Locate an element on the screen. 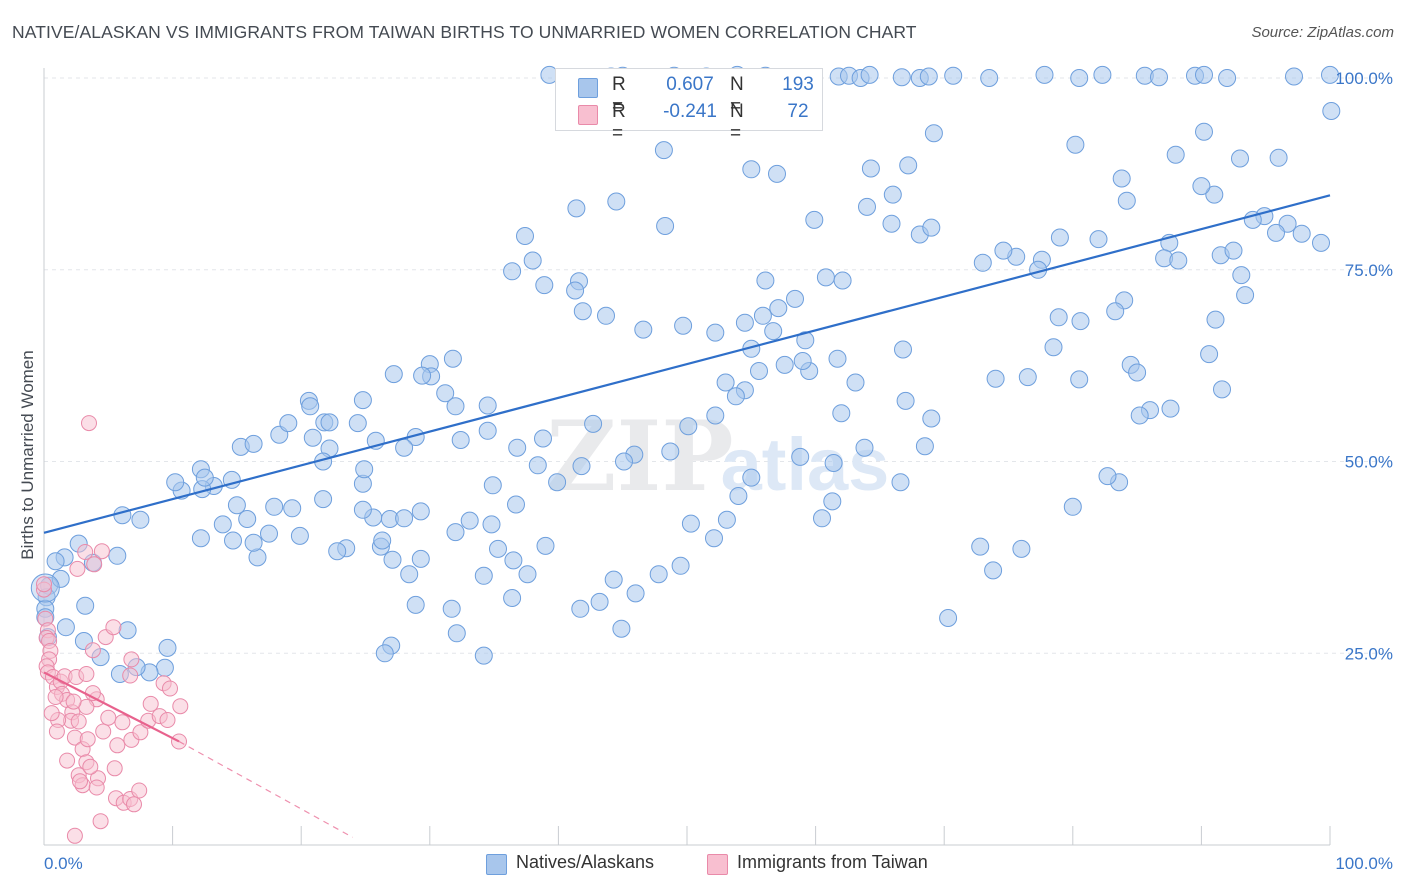  stats-swatch-pink is located at coordinates (588, 115).